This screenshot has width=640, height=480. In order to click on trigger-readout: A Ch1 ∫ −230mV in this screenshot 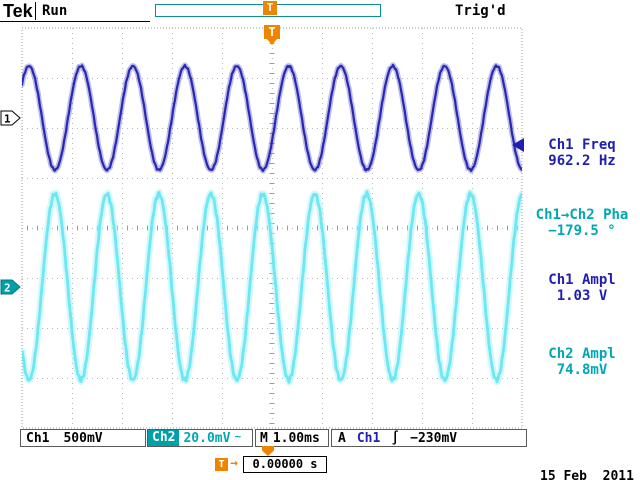, I will do `click(429, 438)`.